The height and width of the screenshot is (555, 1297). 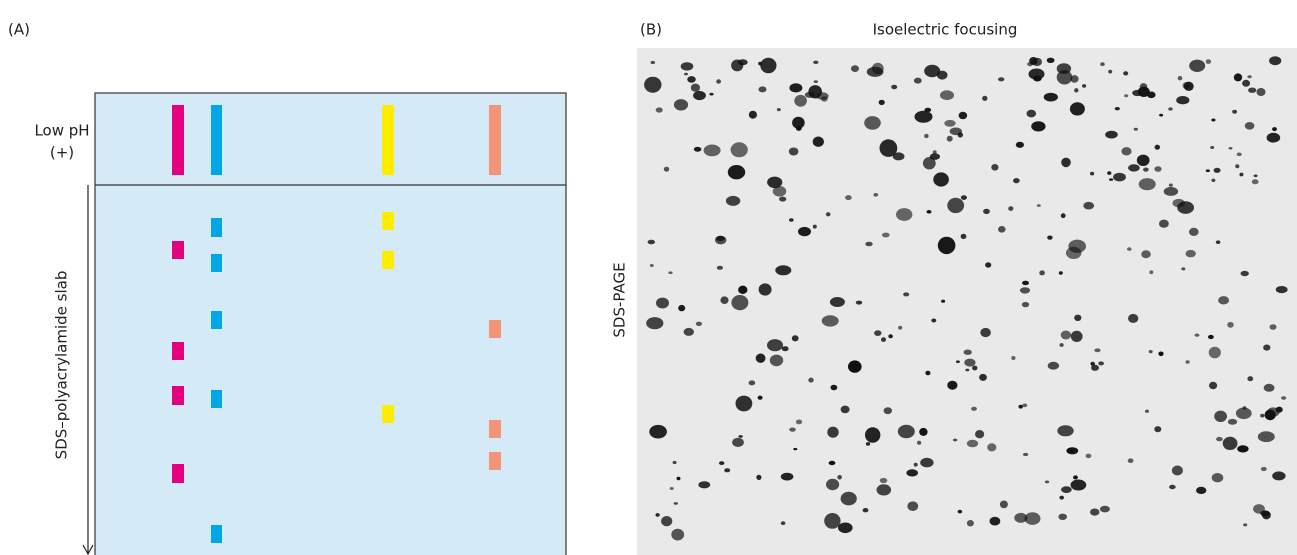 What do you see at coordinates (651, 30) in the screenshot?
I see `panel-label: (B)` at bounding box center [651, 30].